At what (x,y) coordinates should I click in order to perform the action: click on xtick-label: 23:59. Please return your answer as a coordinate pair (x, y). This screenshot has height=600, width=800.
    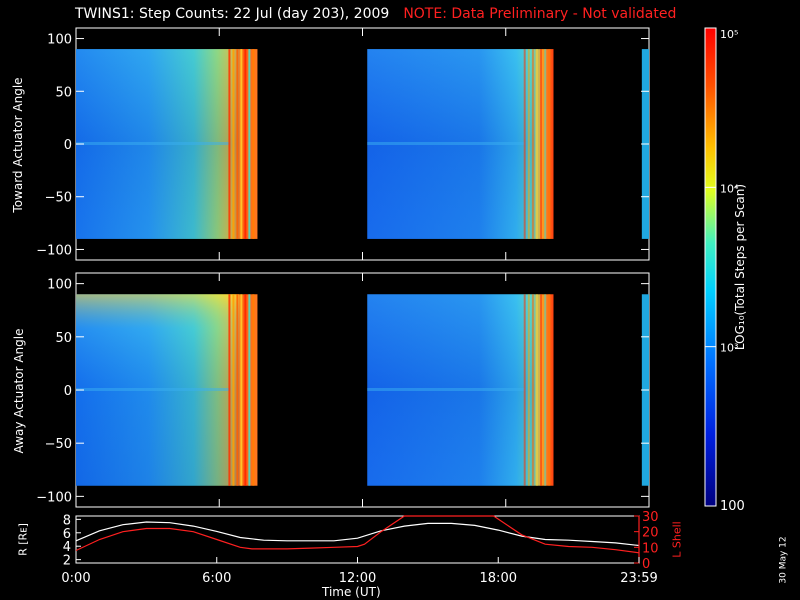
    Looking at the image, I should click on (638, 578).